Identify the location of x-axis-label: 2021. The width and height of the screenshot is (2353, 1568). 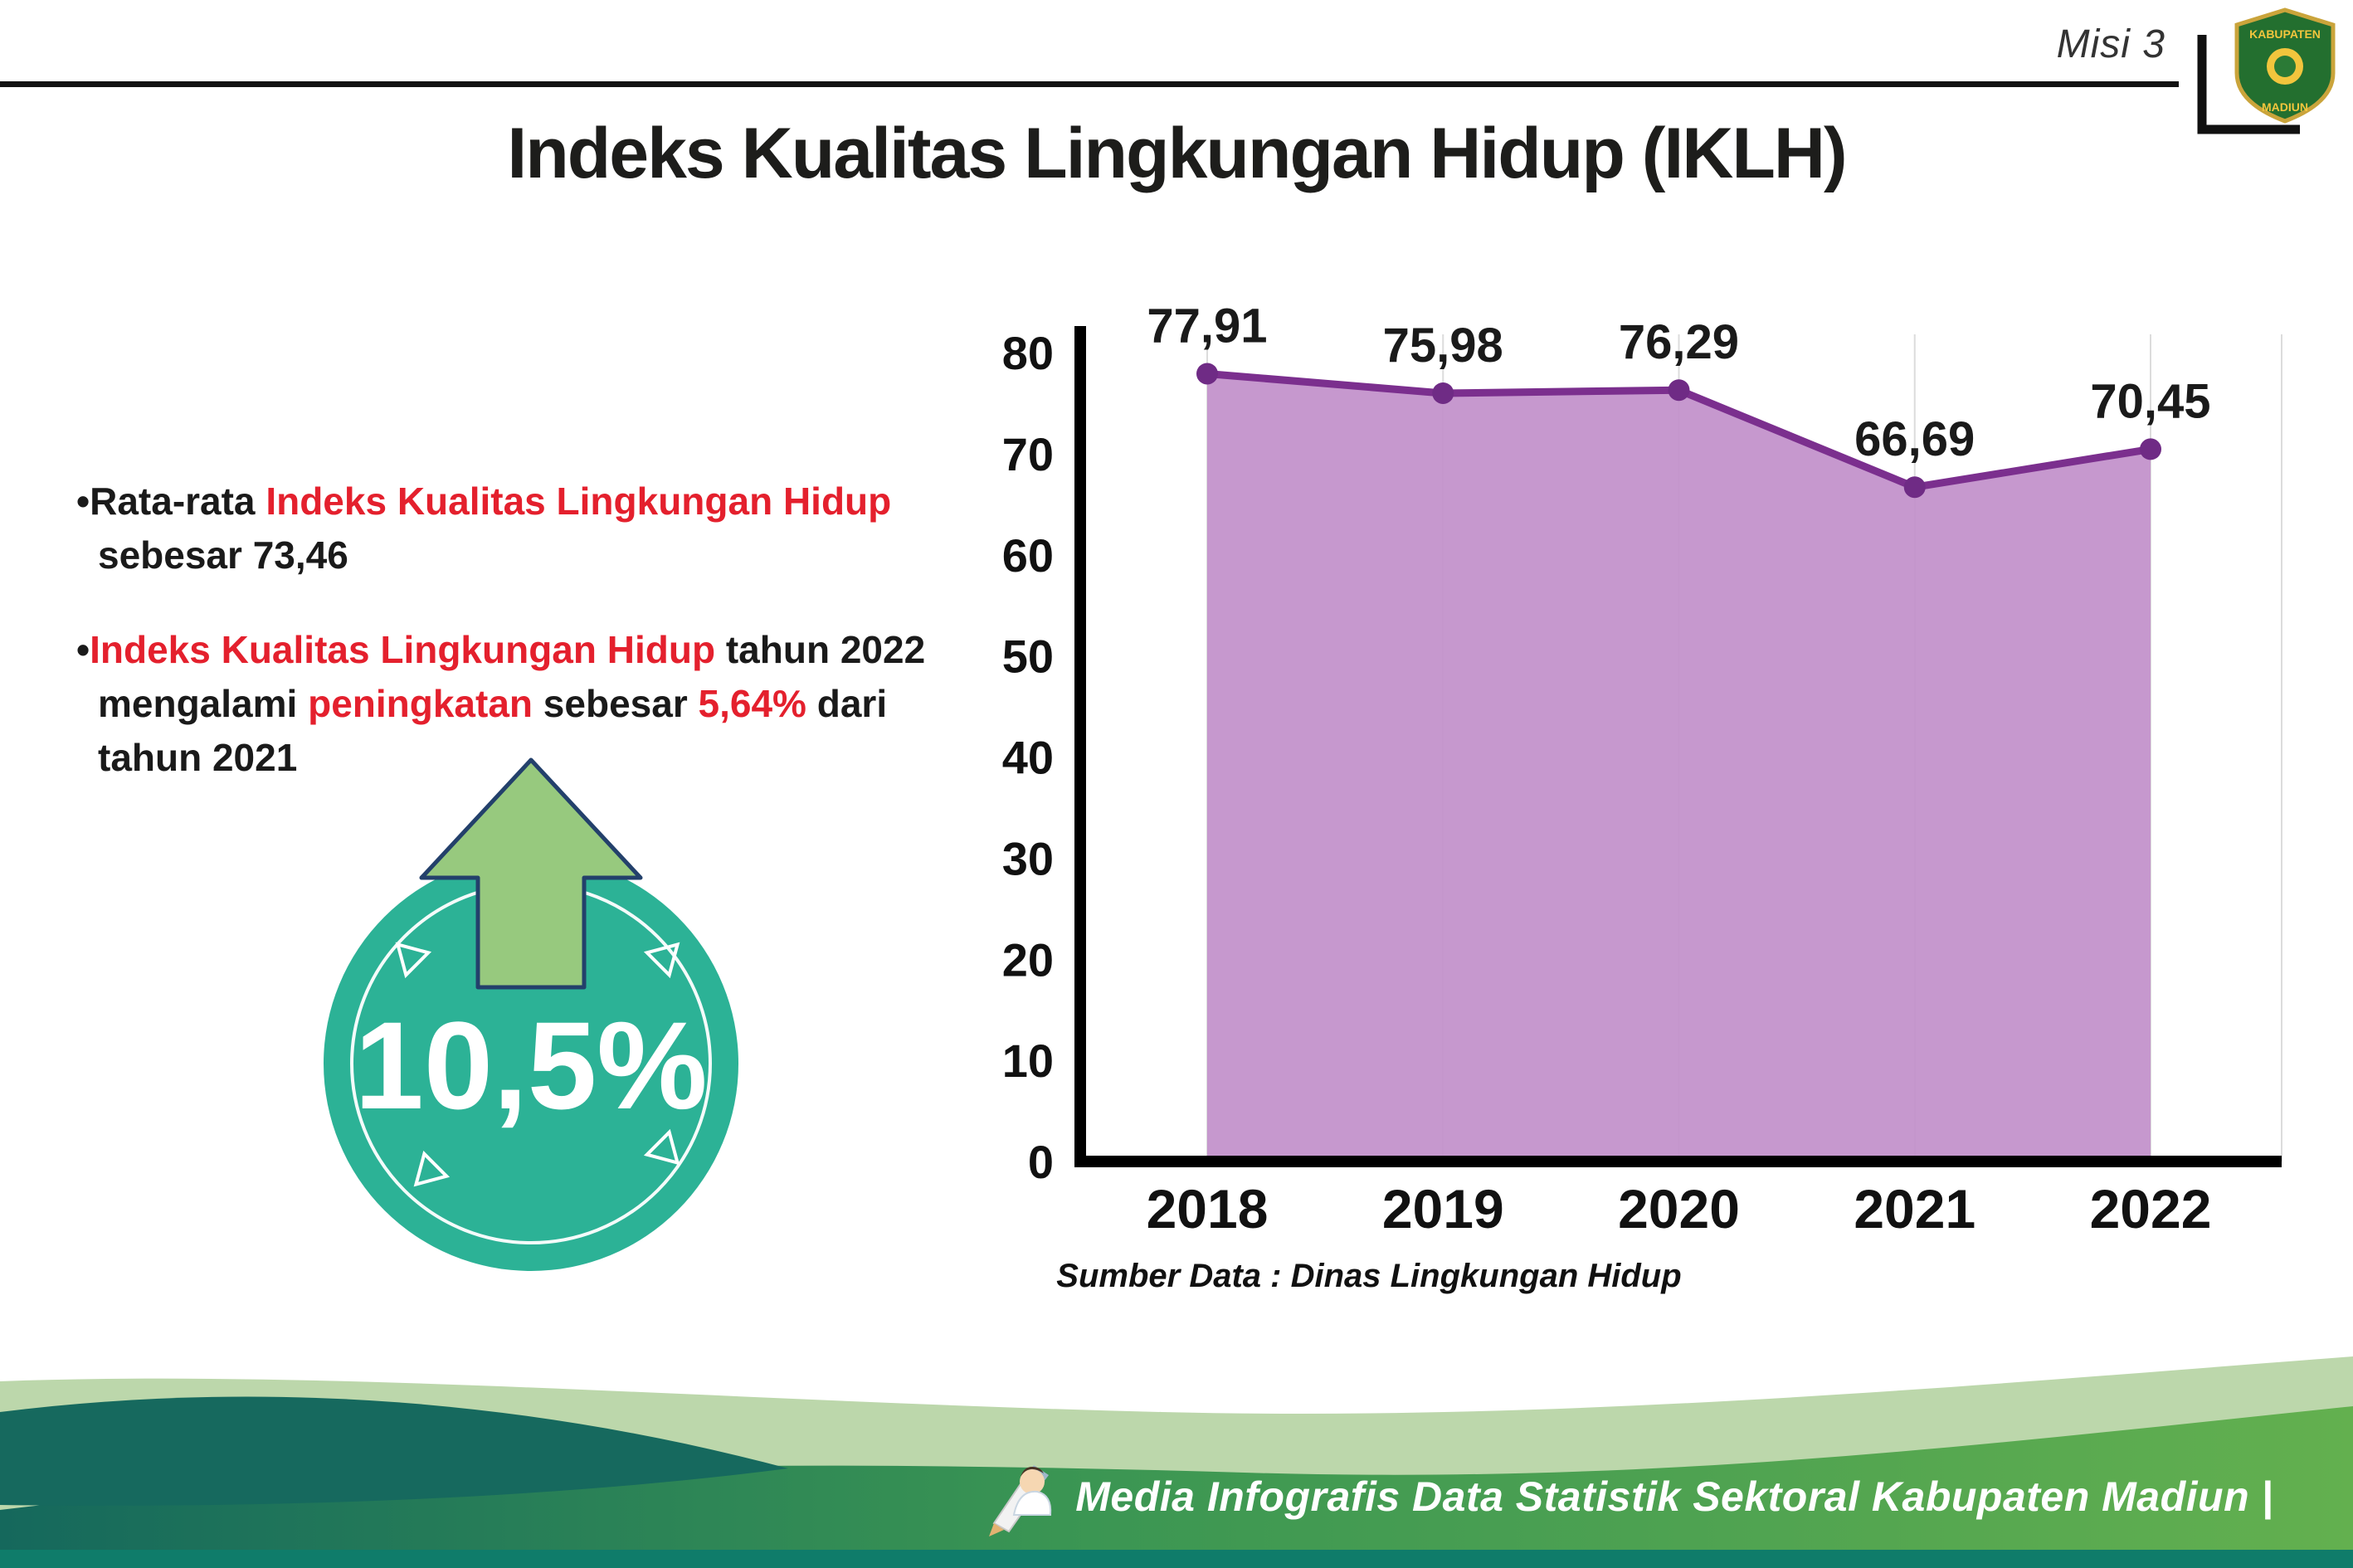
(1914, 1208).